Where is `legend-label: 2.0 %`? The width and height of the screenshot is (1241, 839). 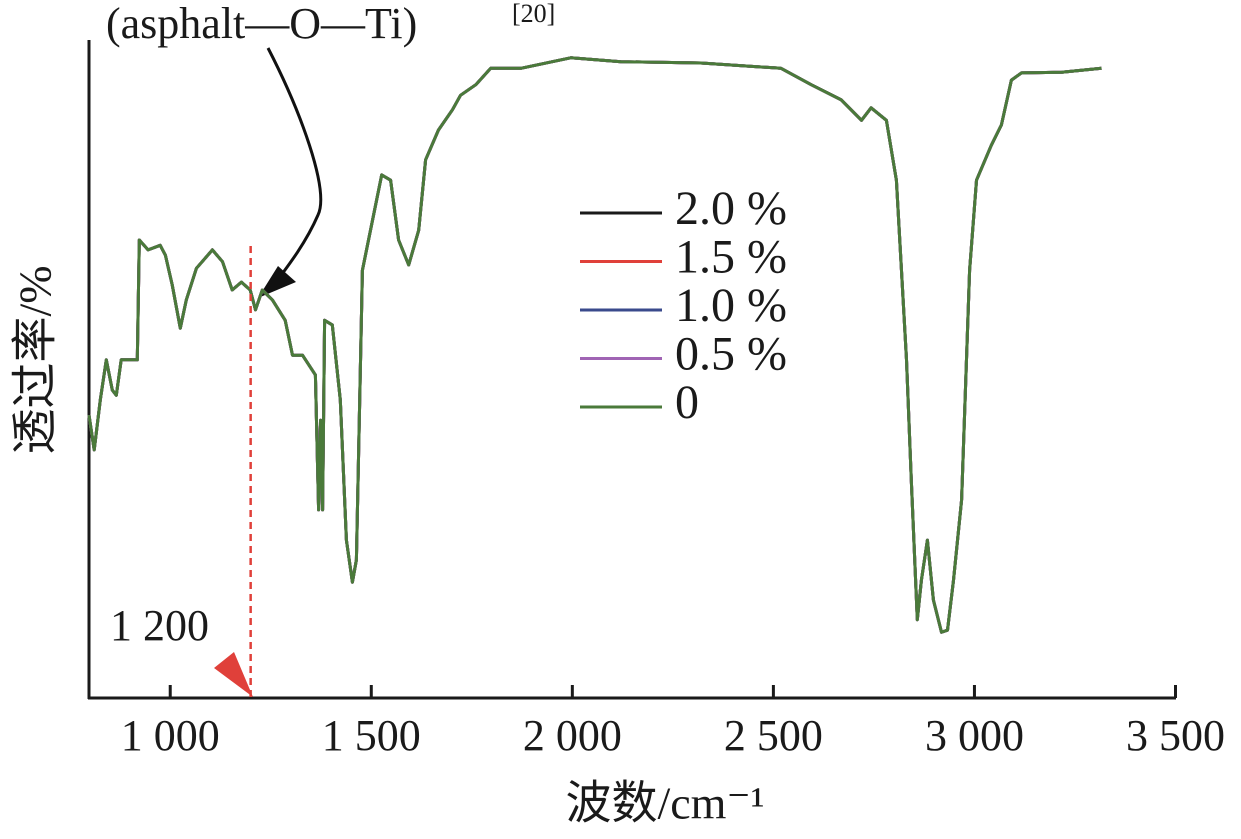
legend-label: 2.0 % is located at coordinates (731, 208).